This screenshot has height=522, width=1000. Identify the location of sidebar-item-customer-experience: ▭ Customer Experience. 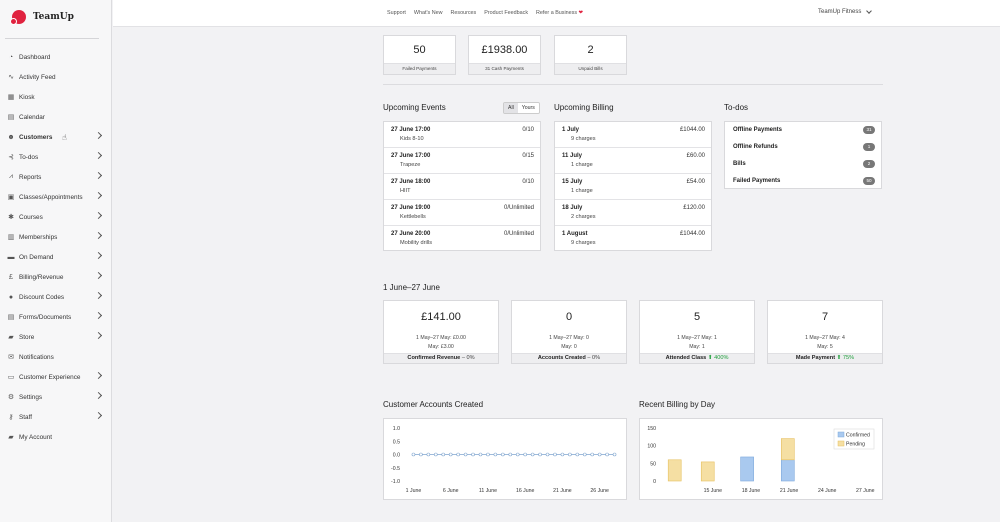
(56, 377).